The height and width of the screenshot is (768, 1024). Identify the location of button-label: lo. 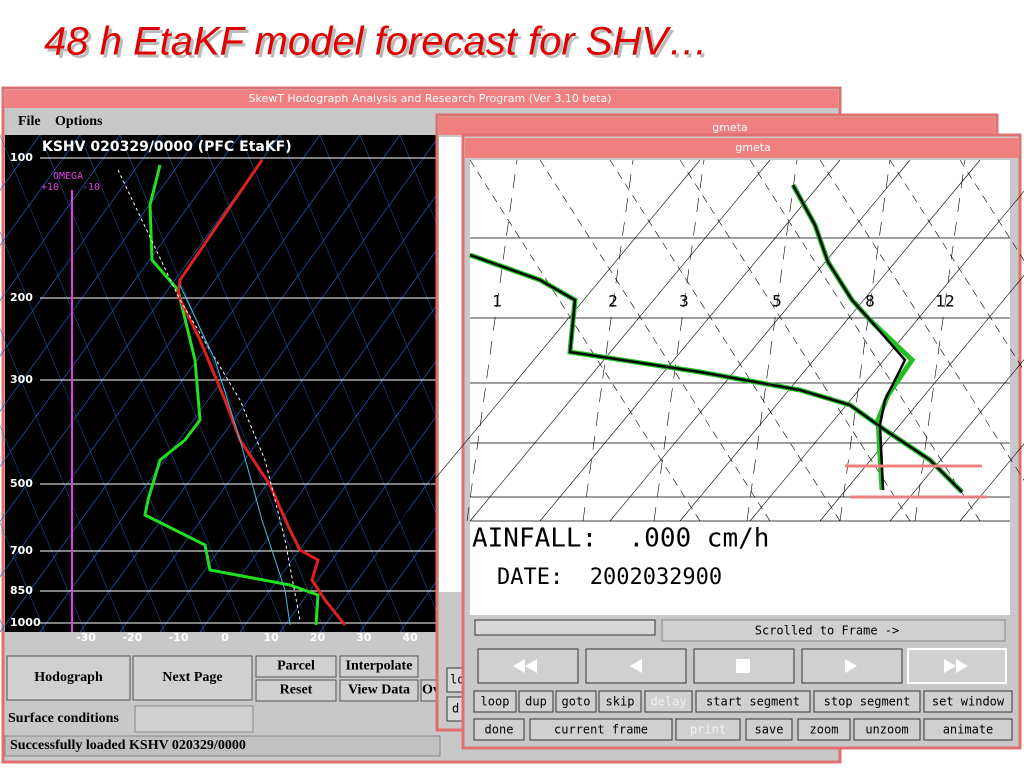
(457, 680).